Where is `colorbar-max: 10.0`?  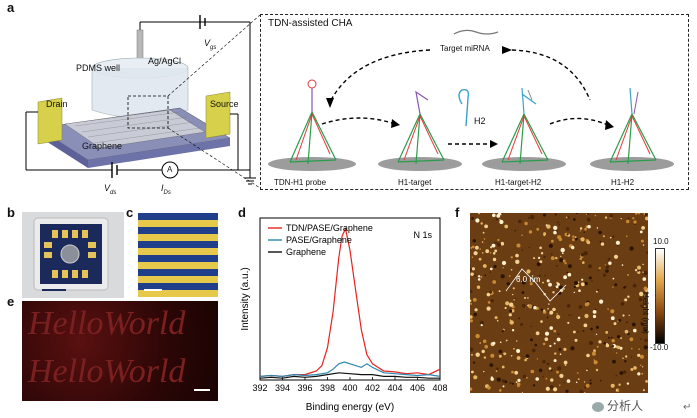
colorbar-max: 10.0 is located at coordinates (661, 241).